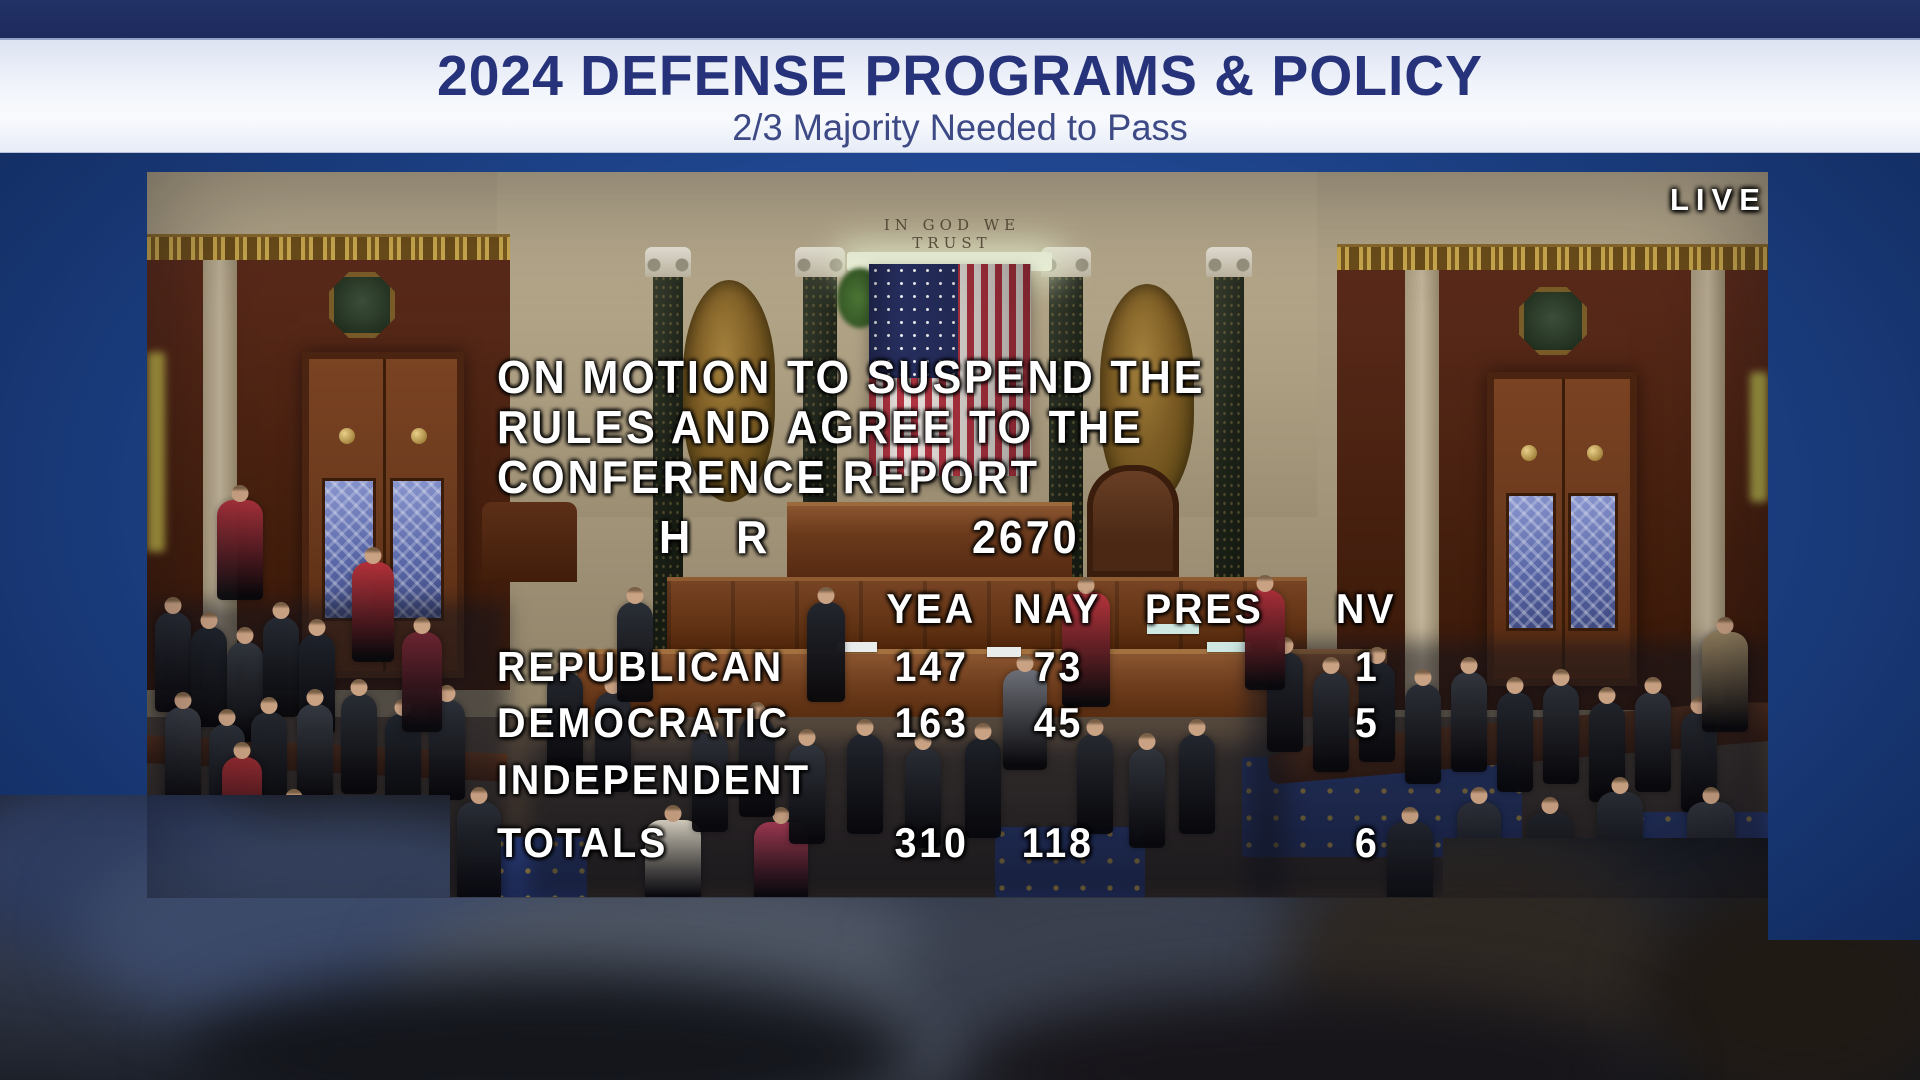 Image resolution: width=1920 pixels, height=1080 pixels. I want to click on motion-text-line2: RULES AND AGREE TO THE, so click(820, 427).